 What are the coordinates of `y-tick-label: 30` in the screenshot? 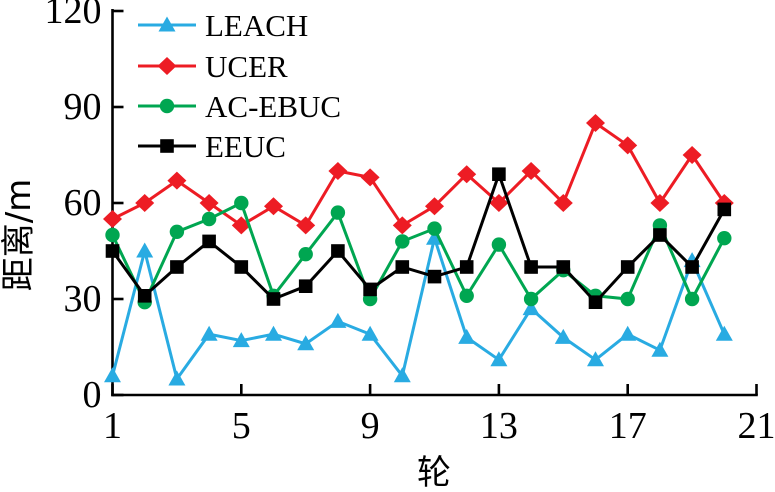 It's located at (83, 299).